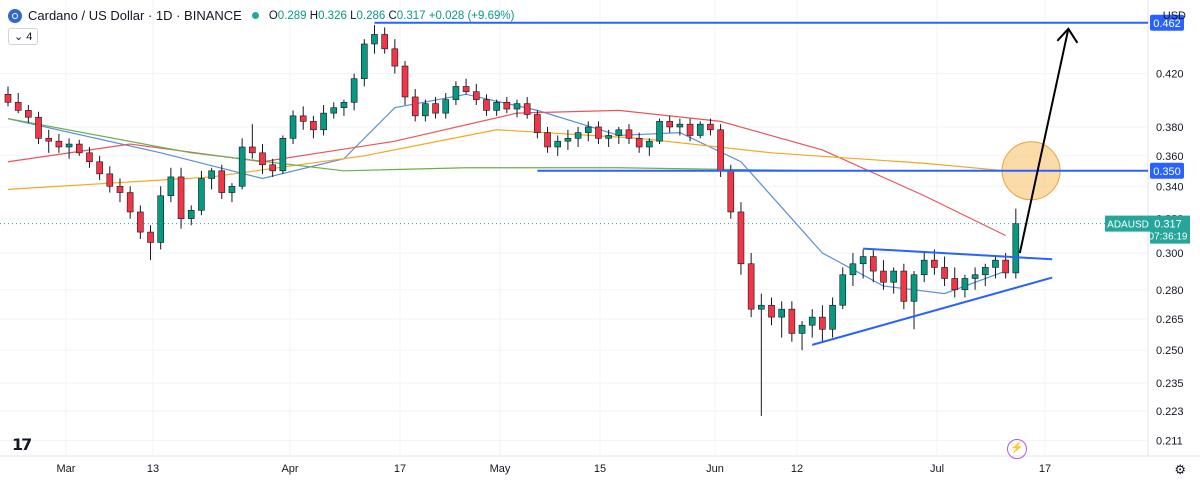 The height and width of the screenshot is (482, 1200). I want to click on current-price-value: 0.317, so click(1168, 225).